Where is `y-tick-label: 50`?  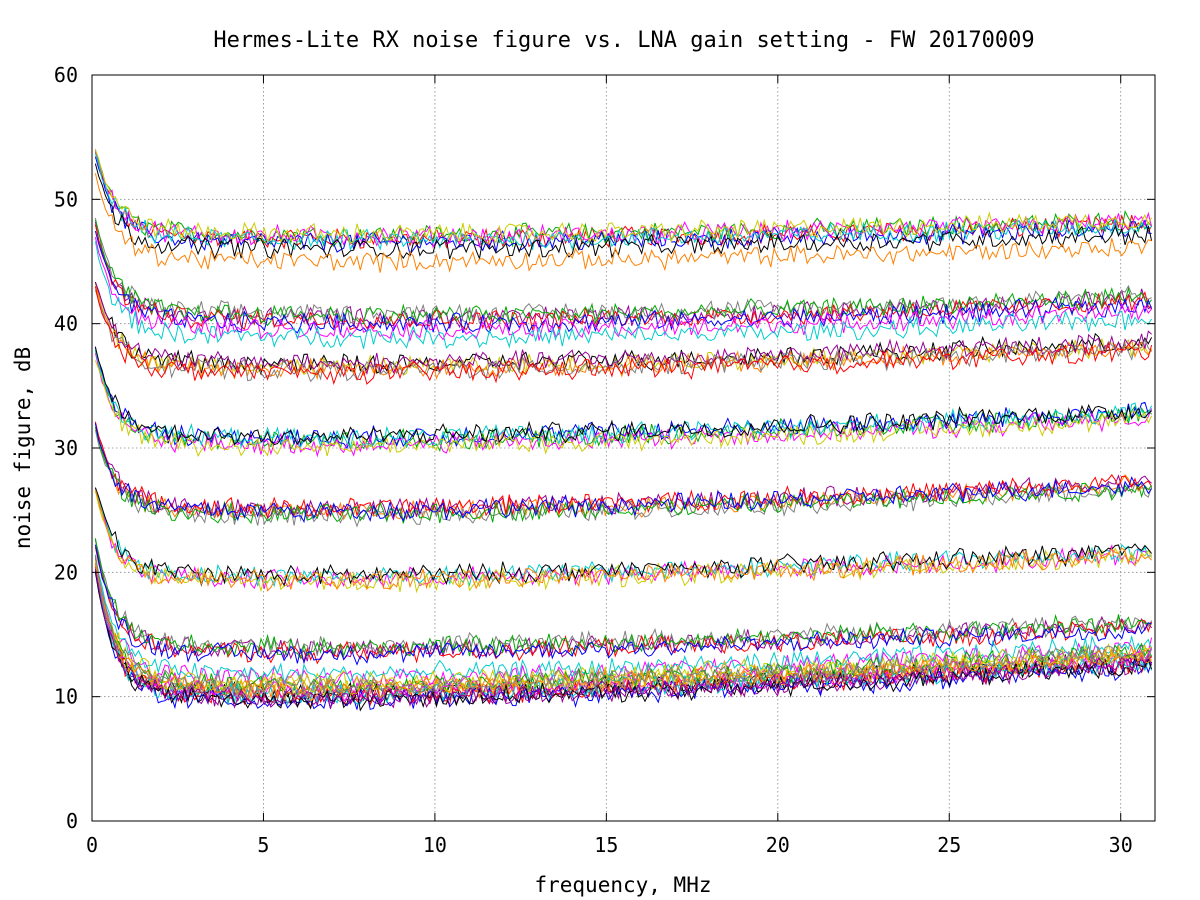 y-tick-label: 50 is located at coordinates (66, 199).